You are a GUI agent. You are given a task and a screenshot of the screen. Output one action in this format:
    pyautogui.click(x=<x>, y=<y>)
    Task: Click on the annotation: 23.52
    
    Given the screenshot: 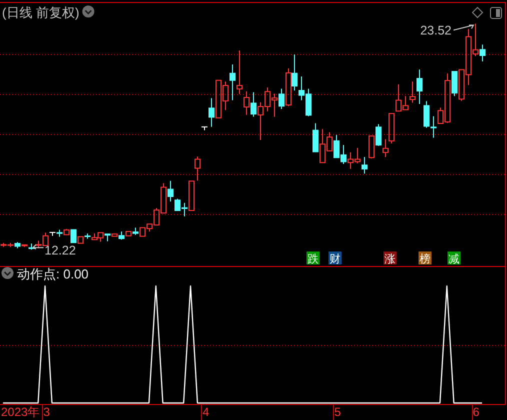 What is the action you would take?
    pyautogui.click(x=436, y=31)
    